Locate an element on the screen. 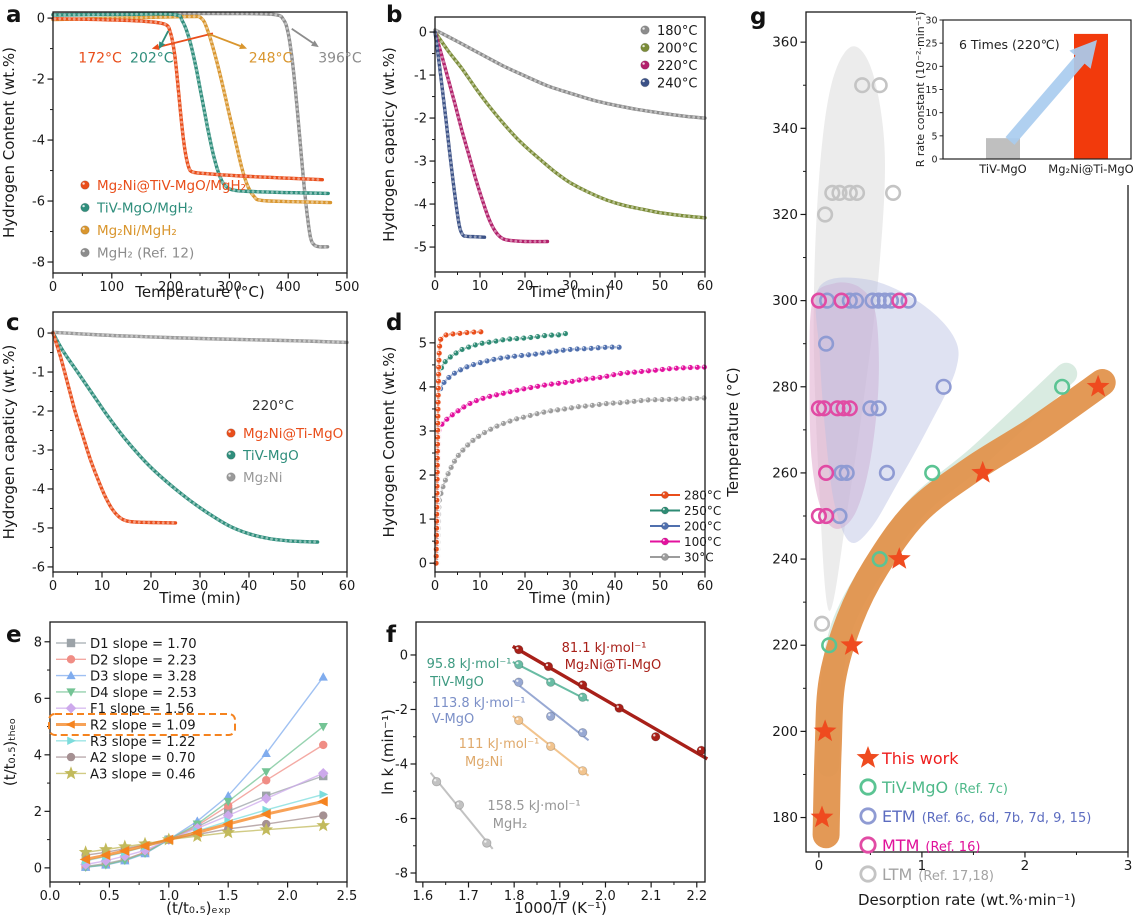 This screenshot has width=1136, height=918. legend: 180°C 200°C 220°C 240°C is located at coordinates (668, 57).